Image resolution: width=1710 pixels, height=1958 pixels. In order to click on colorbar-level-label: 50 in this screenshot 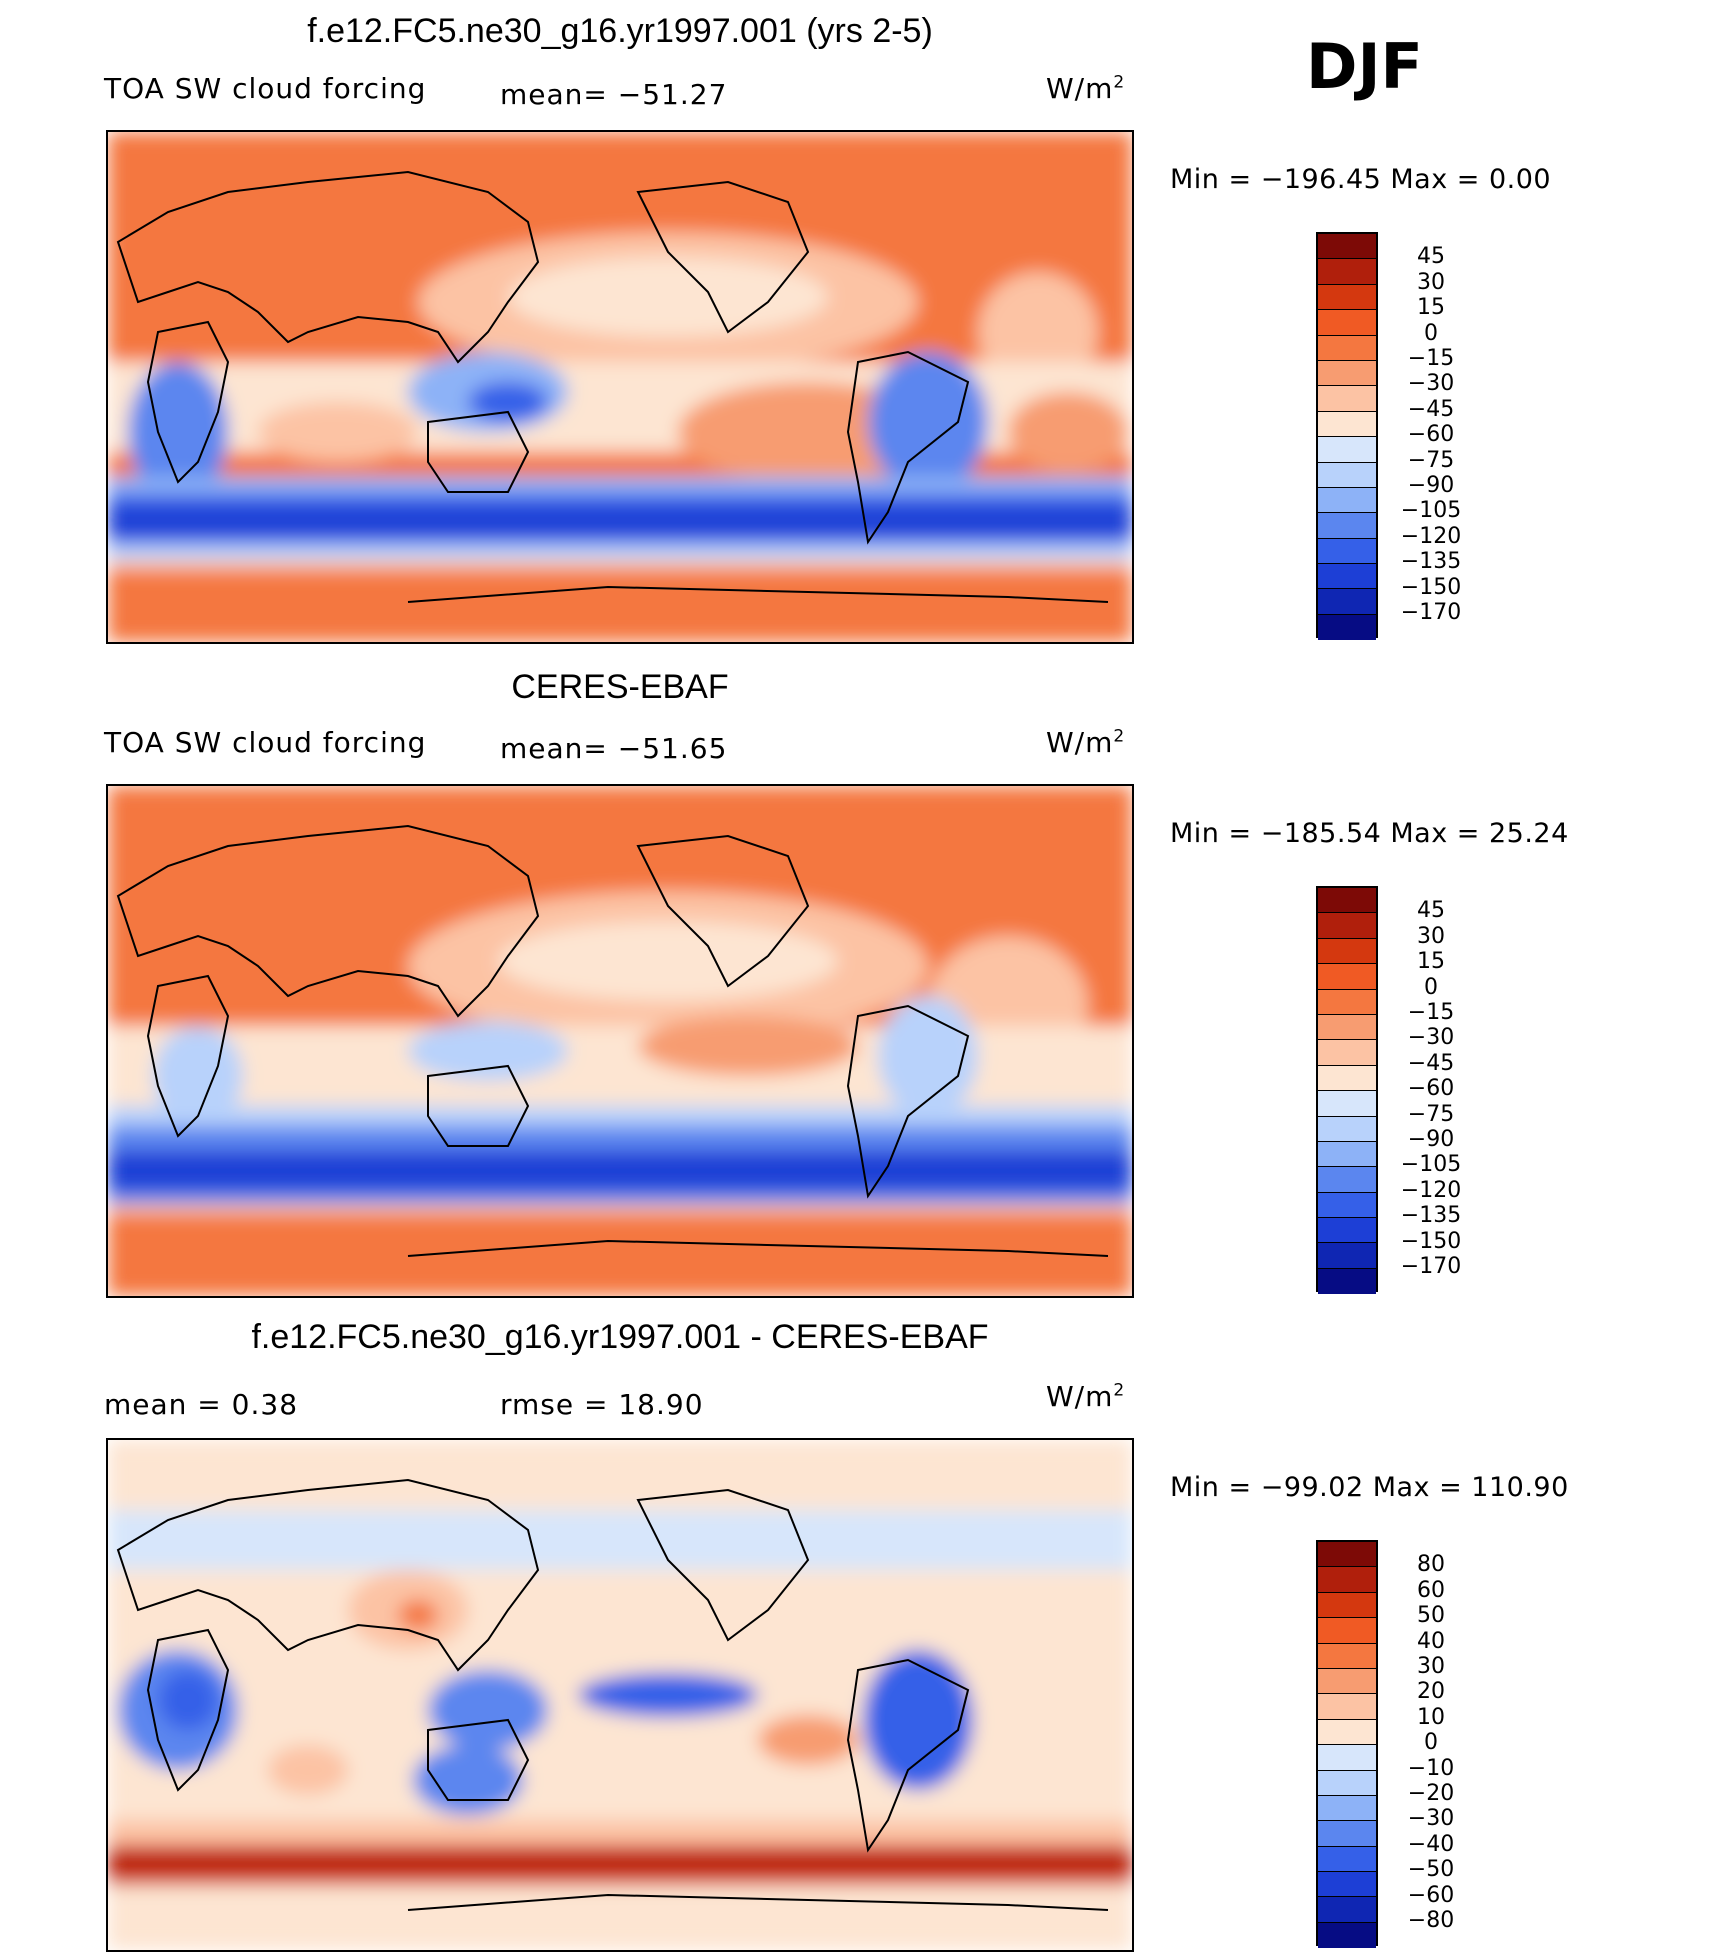, I will do `click(1431, 1616)`.